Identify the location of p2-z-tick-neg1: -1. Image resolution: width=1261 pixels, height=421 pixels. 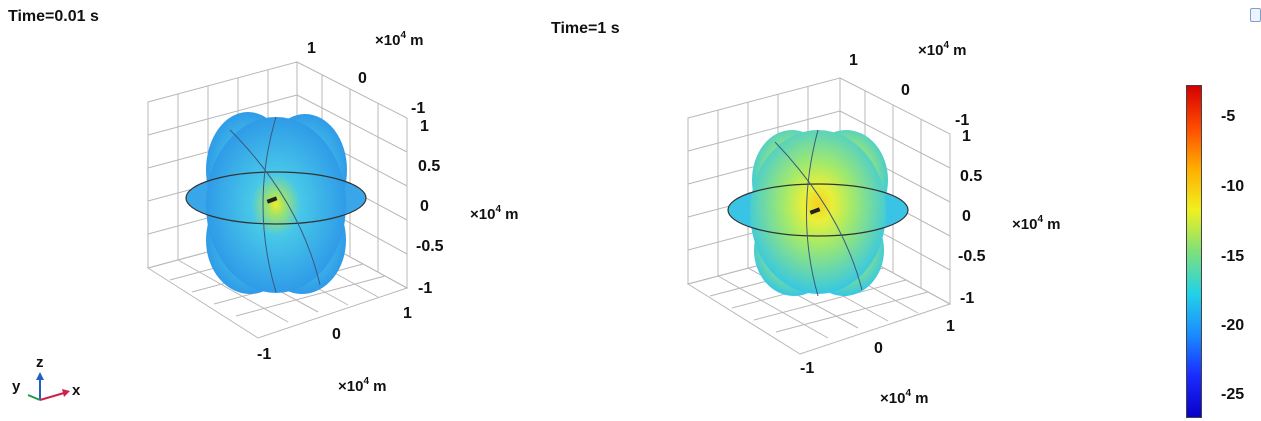
(967, 298).